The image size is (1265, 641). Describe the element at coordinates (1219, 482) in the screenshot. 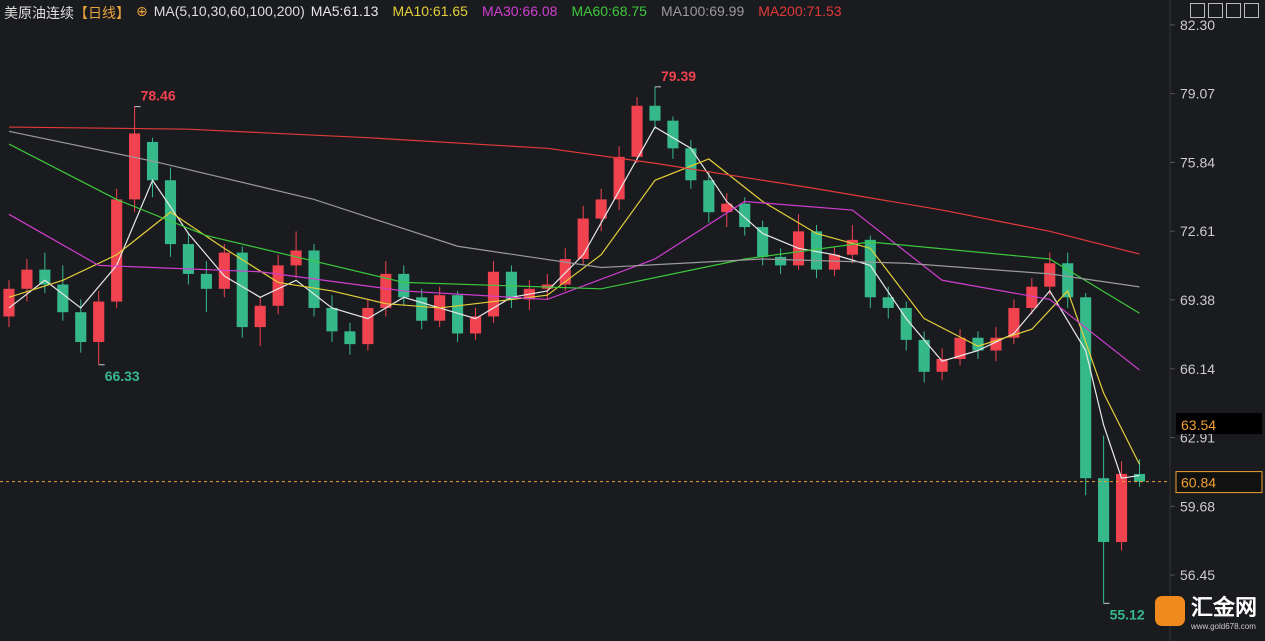

I see `current-price-box` at that location.